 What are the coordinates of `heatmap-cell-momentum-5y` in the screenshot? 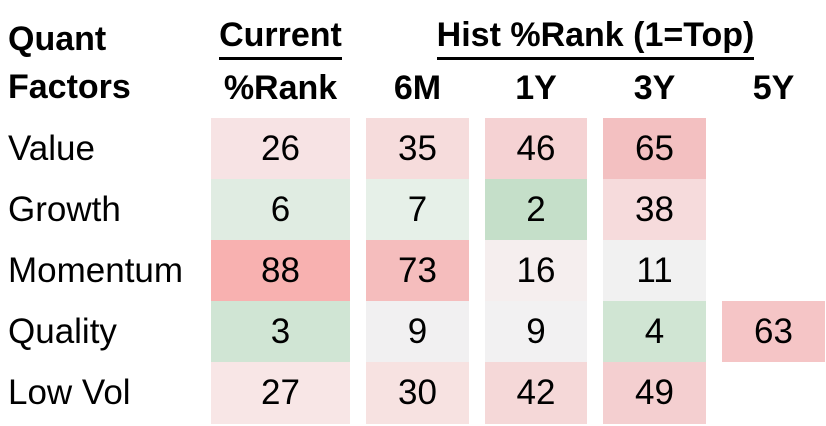 It's located at (773, 270).